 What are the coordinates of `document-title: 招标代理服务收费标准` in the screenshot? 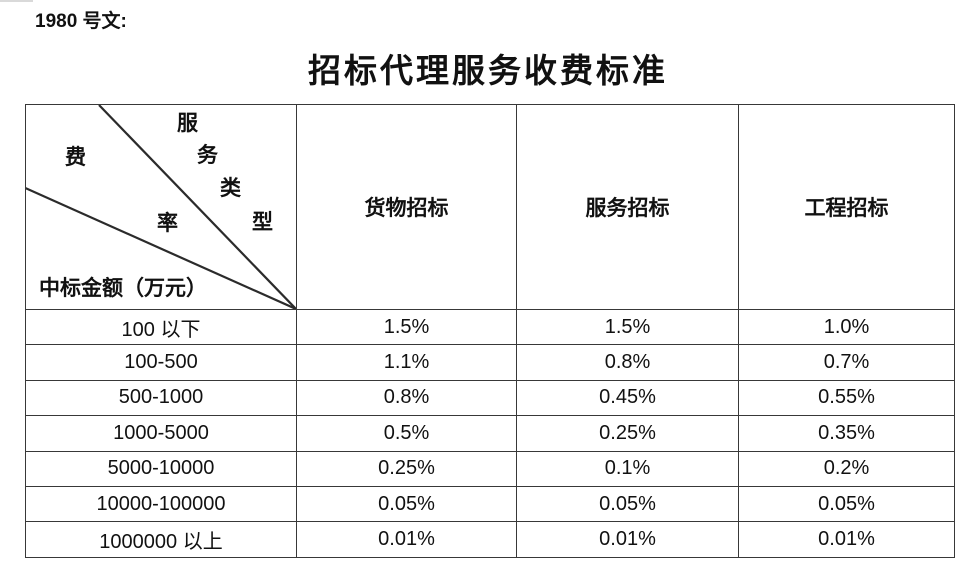 It's located at (488, 72).